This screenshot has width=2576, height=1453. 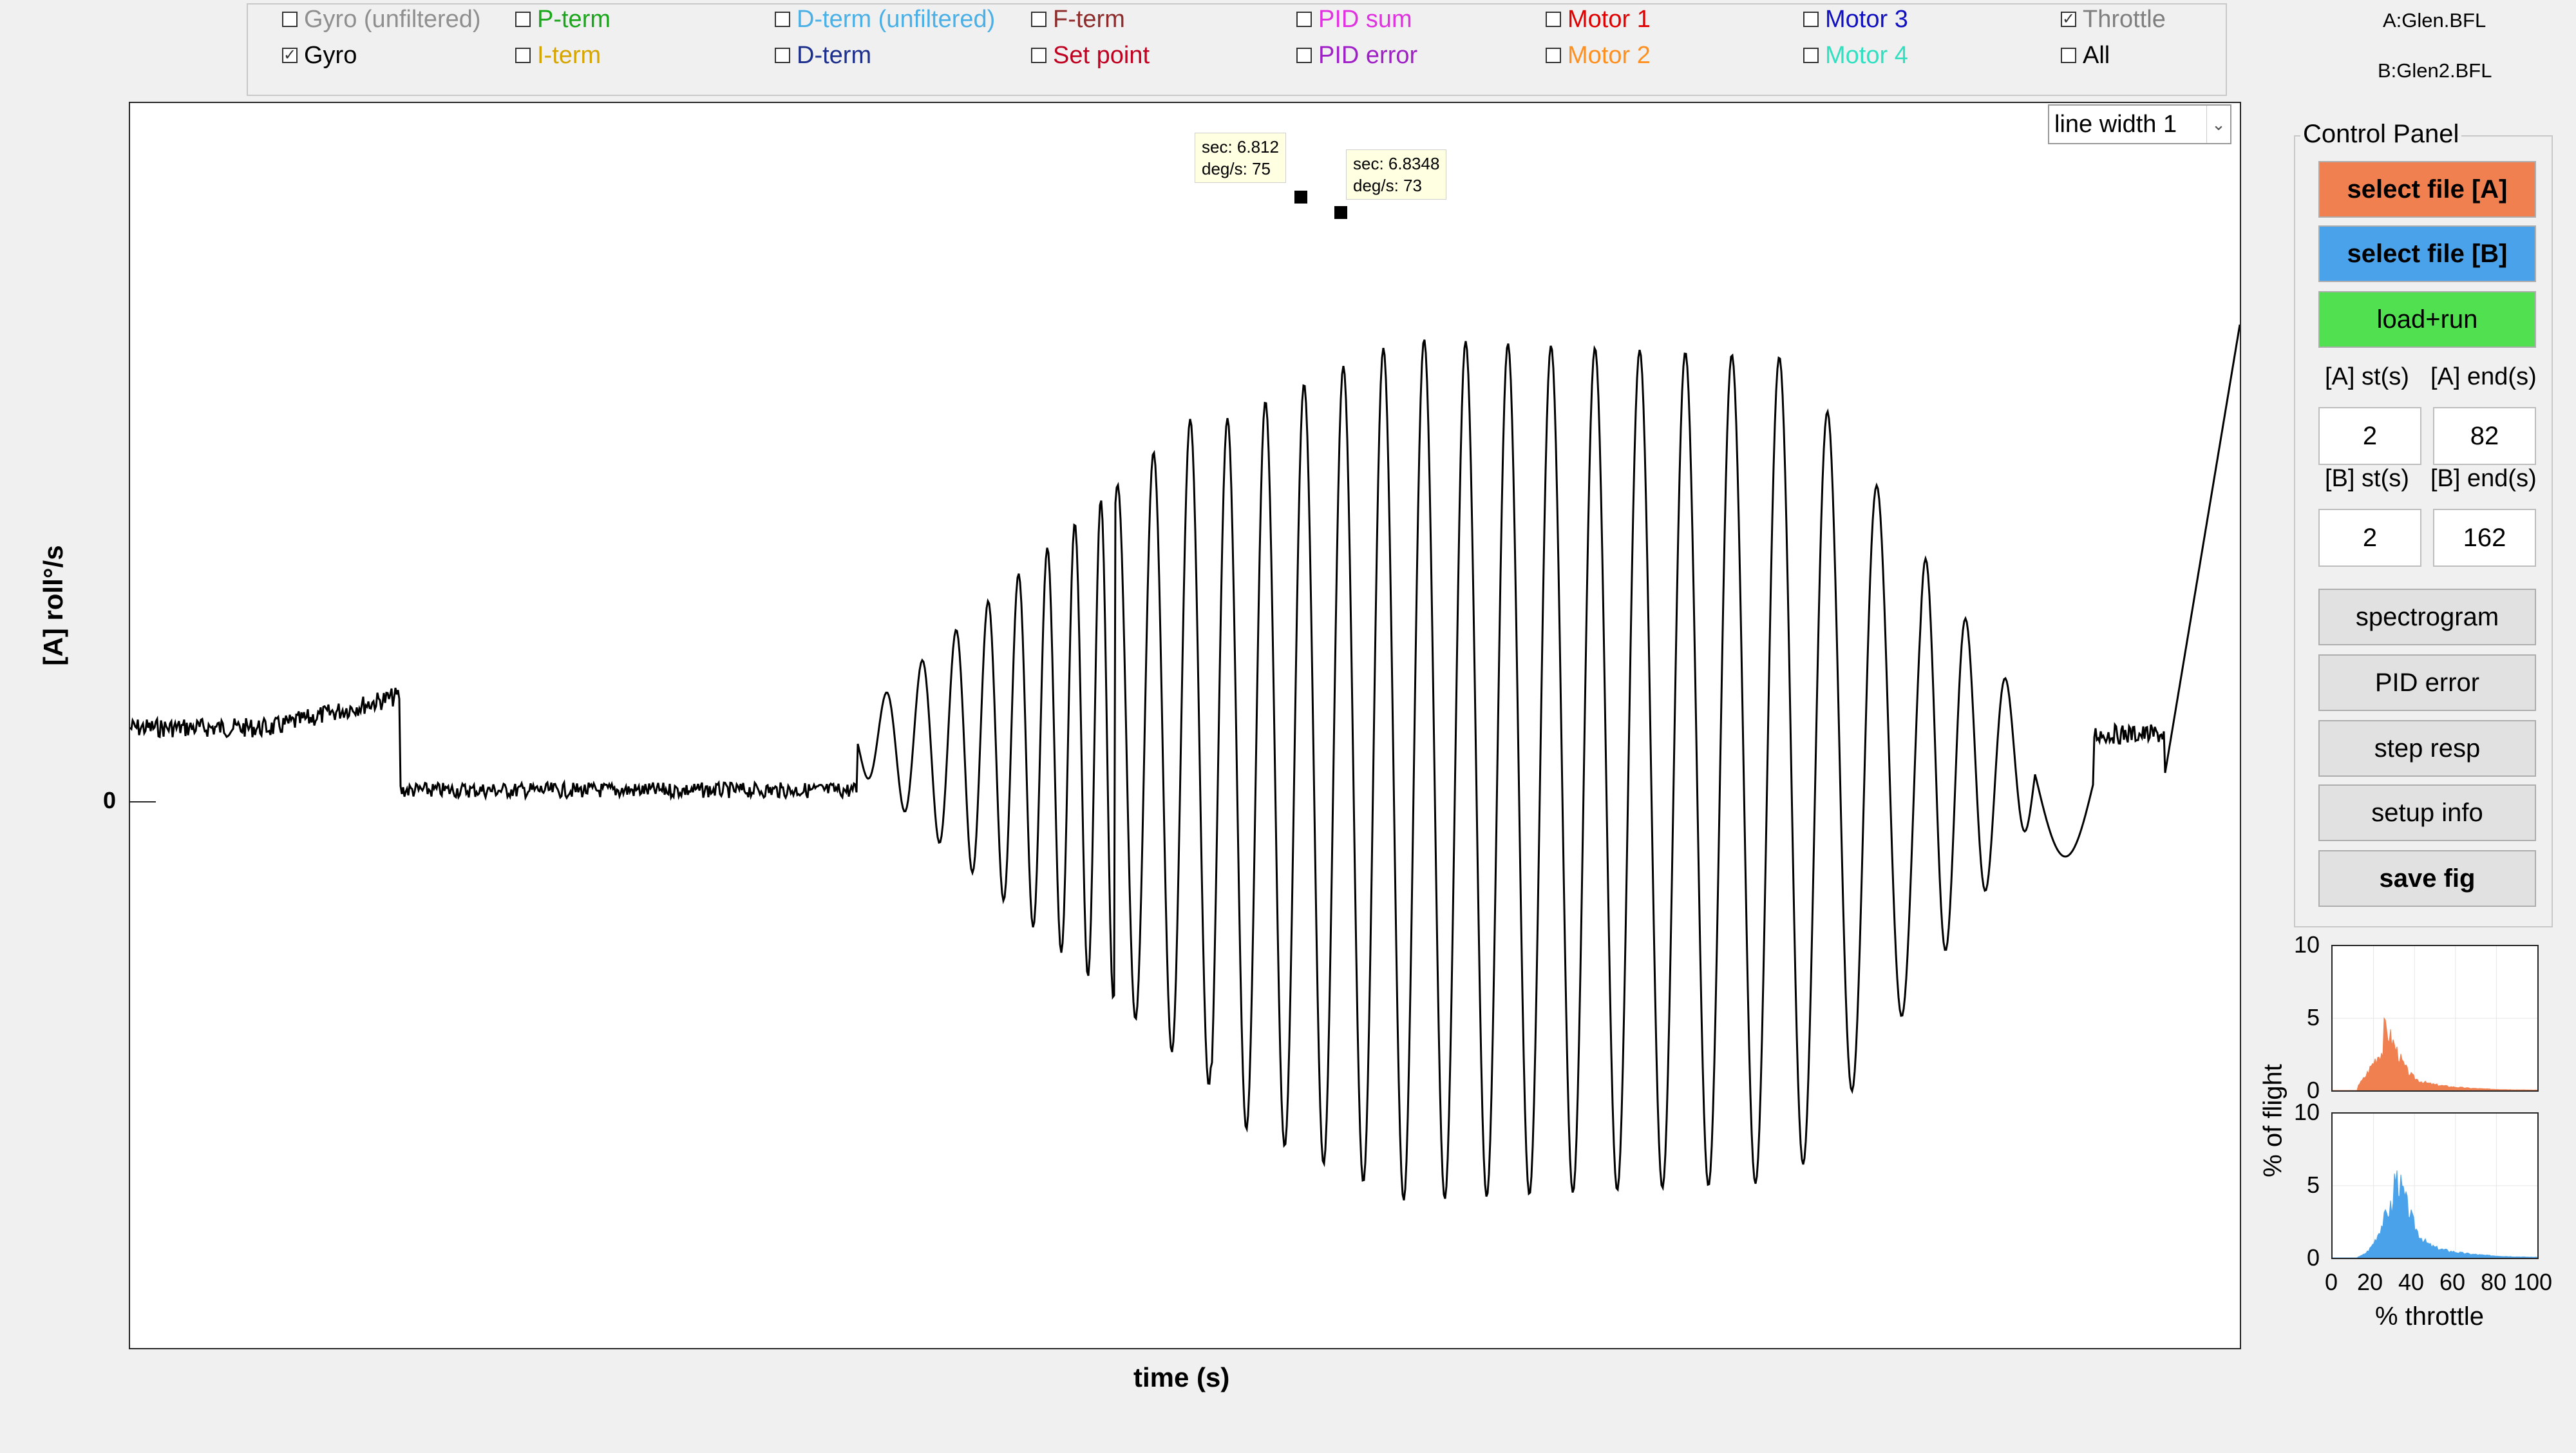 What do you see at coordinates (574, 19) in the screenshot?
I see `checkbox-label: P-term` at bounding box center [574, 19].